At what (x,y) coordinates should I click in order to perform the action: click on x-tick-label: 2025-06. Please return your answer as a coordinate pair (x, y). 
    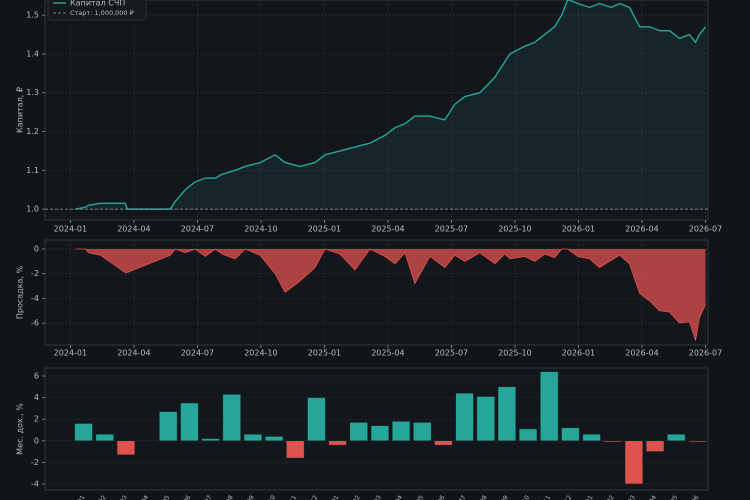
    Looking at the image, I should click on (437, 497).